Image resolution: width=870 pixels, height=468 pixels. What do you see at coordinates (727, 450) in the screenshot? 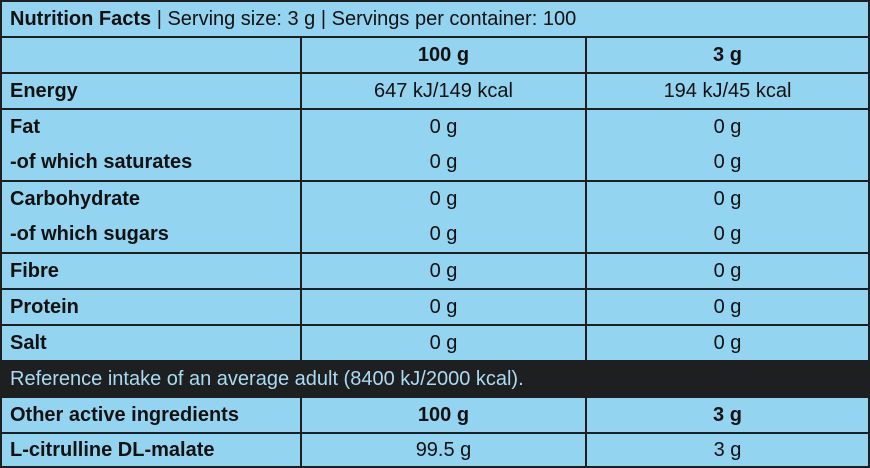
I see `ingredient-value: 3 g` at bounding box center [727, 450].